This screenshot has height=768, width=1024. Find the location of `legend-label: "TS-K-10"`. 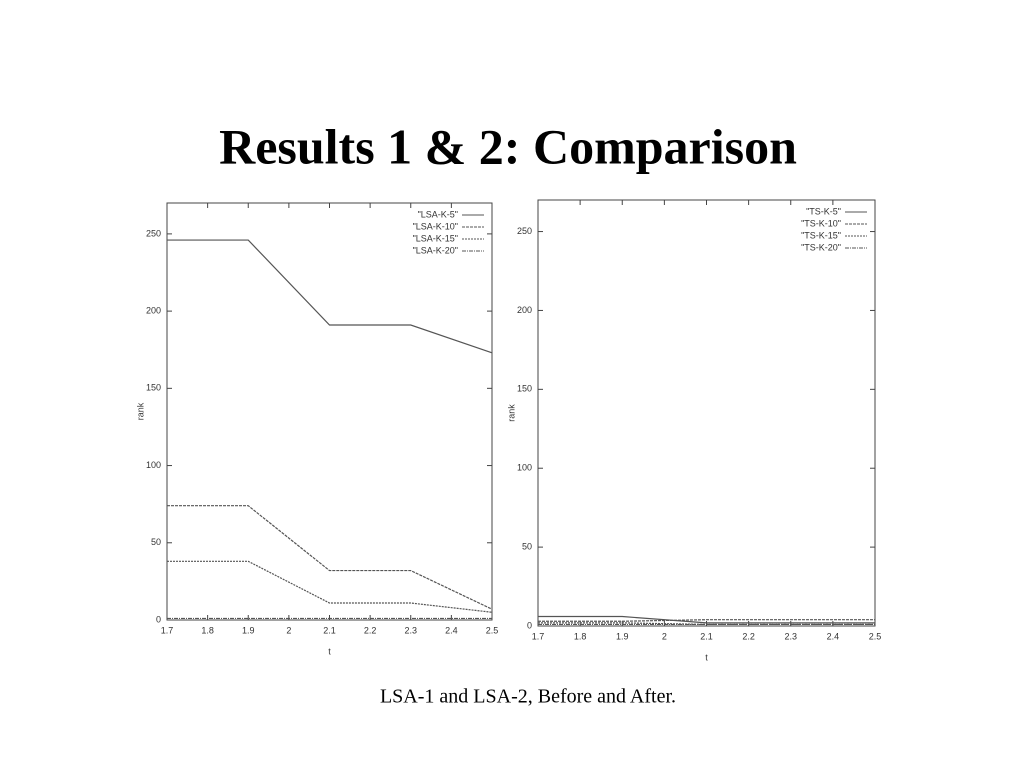

legend-label: "TS-K-10" is located at coordinates (821, 223).